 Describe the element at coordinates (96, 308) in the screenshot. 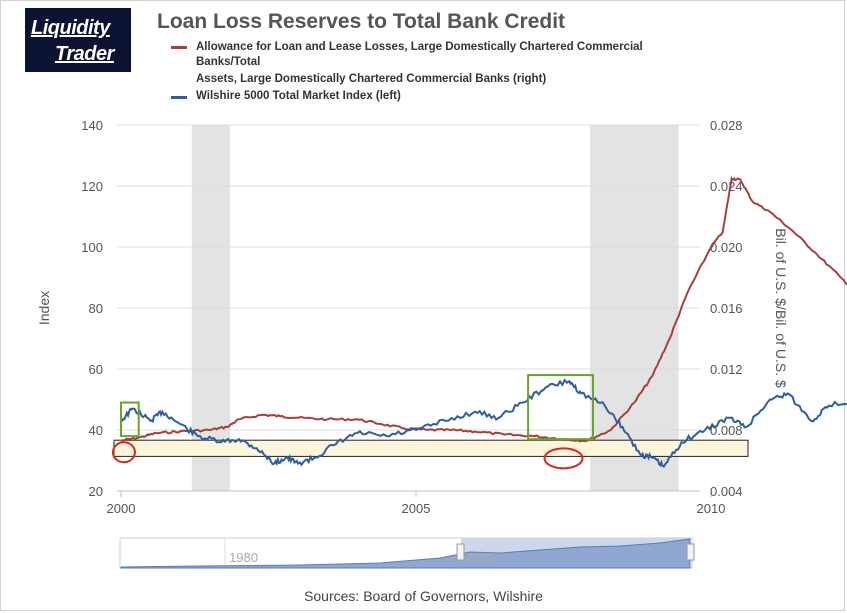

I see `y-left-tick-label-3: 80` at that location.